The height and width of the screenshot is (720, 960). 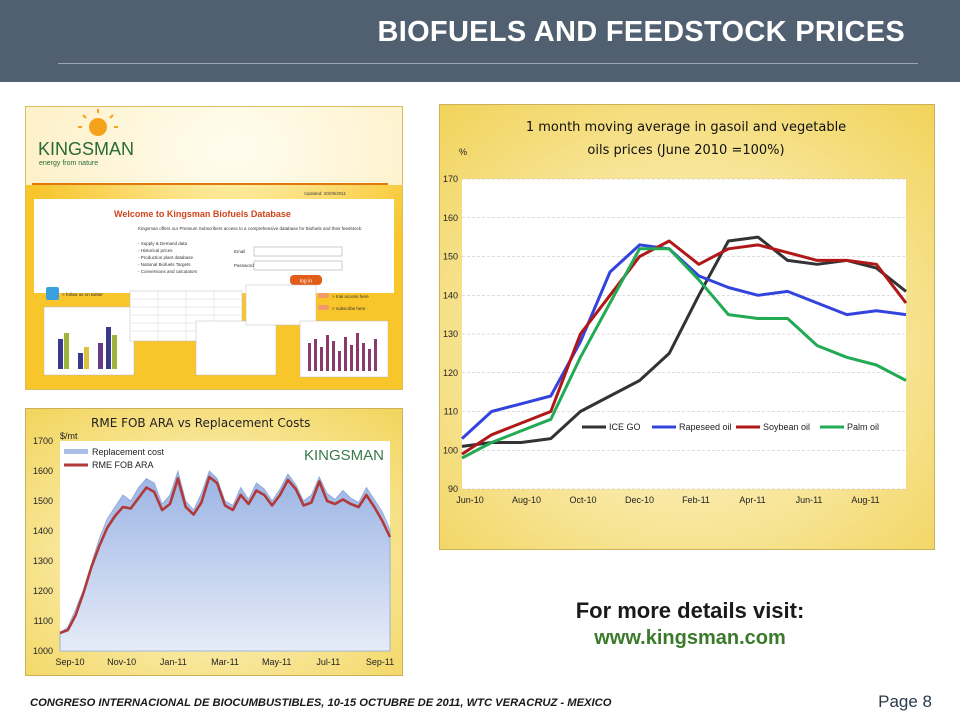 I want to click on mavg-y-tick-label: 110, so click(x=451, y=412).